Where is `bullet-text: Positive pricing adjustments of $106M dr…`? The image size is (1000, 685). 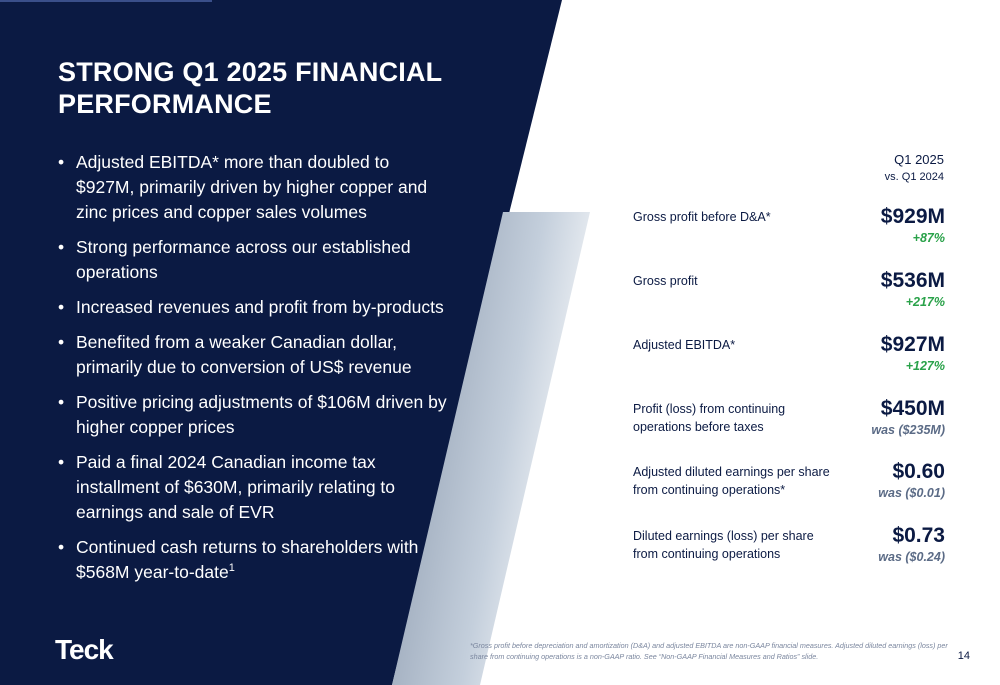
bullet-text: Positive pricing adjustments of $106M dr… is located at coordinates (261, 414).